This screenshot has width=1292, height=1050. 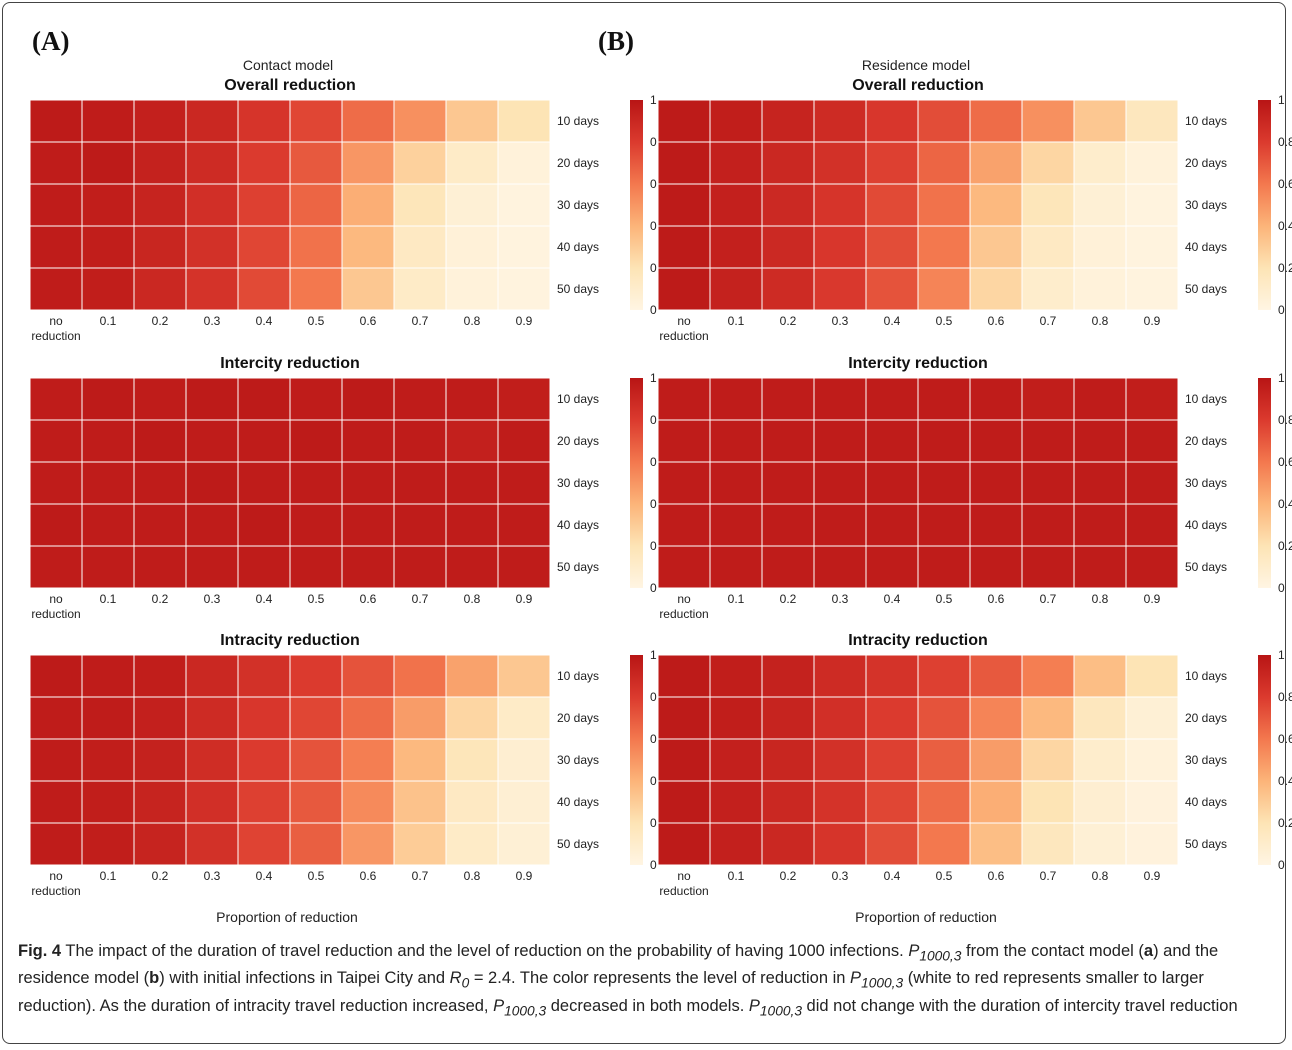 What do you see at coordinates (520, 1007) in the screenshot?
I see `caption-p-symbol: P1000,3` at bounding box center [520, 1007].